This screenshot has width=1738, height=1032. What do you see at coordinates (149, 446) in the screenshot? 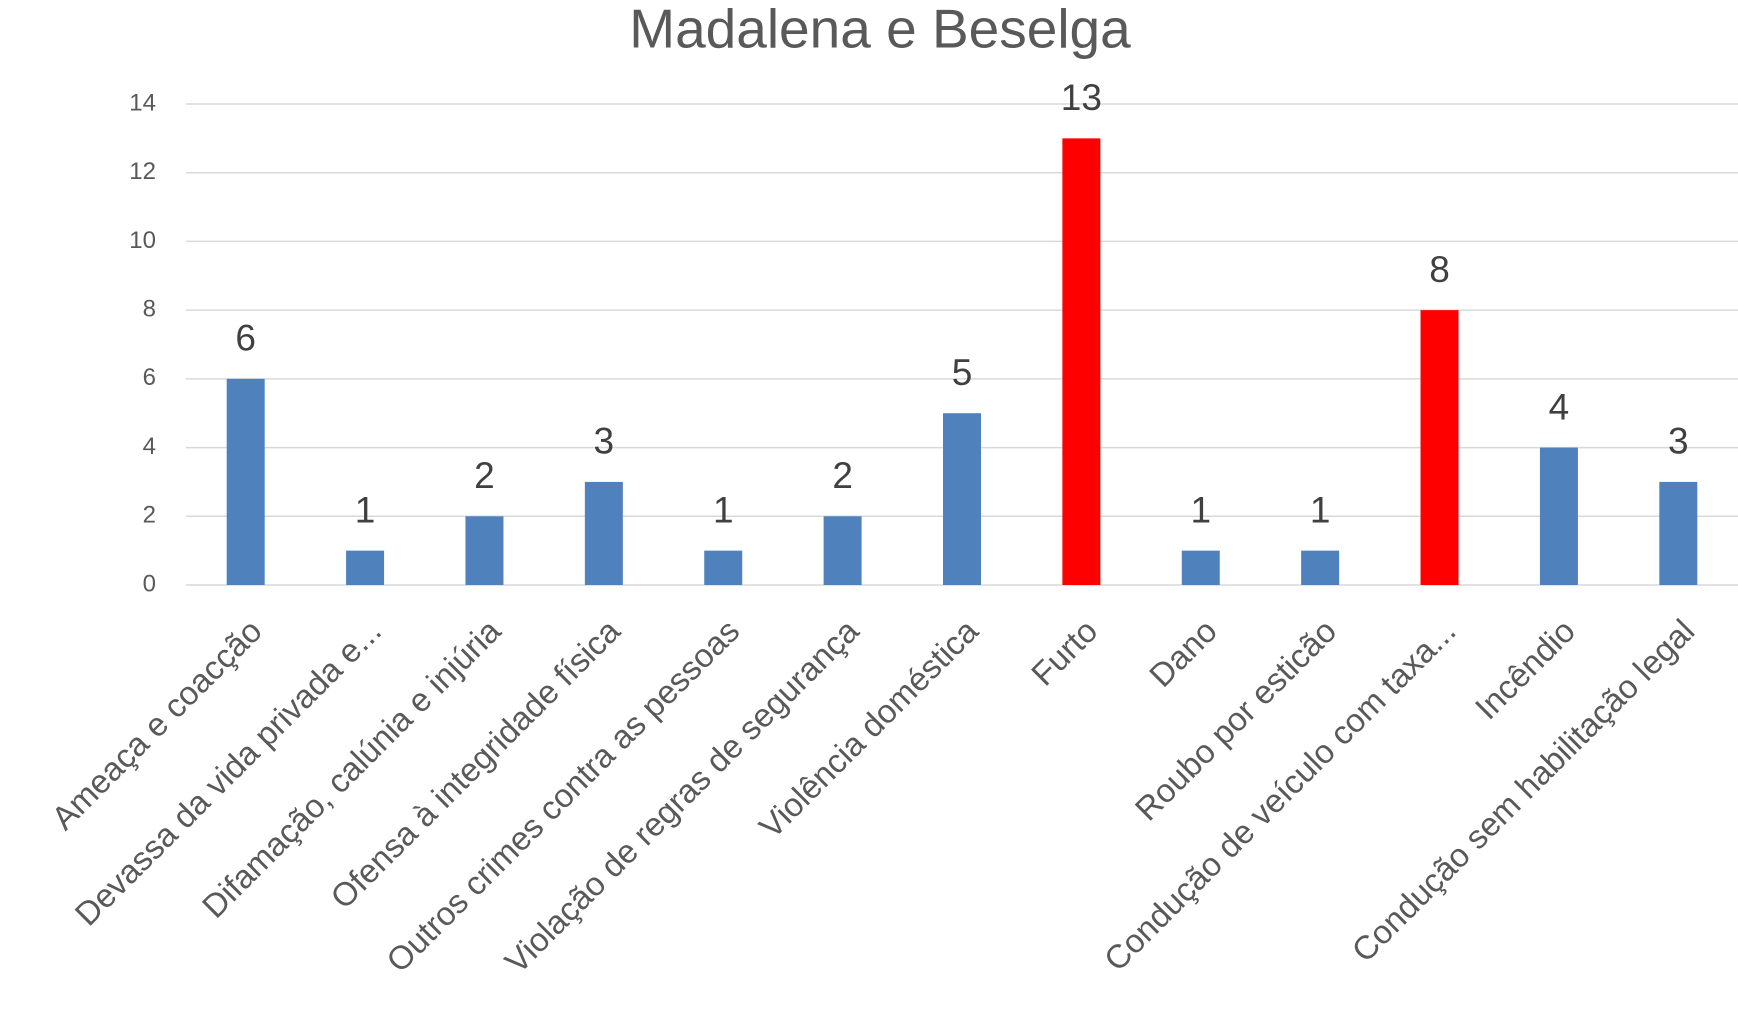
I see `y-tick-label: 4` at bounding box center [149, 446].